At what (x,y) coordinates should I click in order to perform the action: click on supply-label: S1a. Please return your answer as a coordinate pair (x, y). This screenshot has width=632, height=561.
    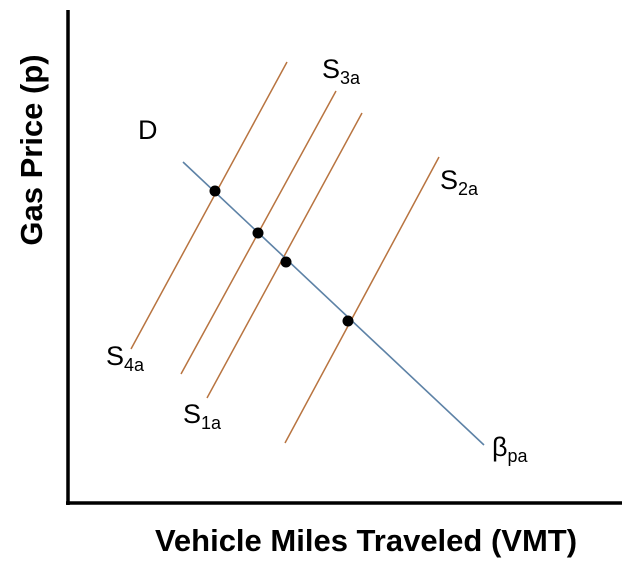
    Looking at the image, I should click on (202, 416).